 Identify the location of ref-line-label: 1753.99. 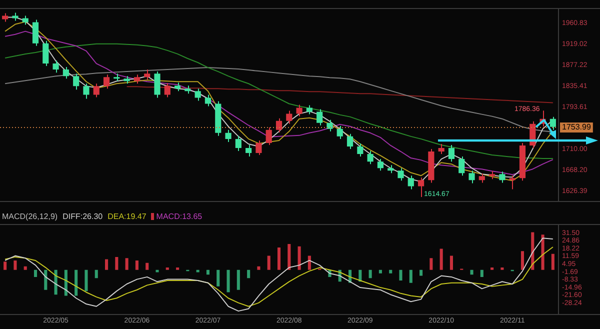
(577, 127).